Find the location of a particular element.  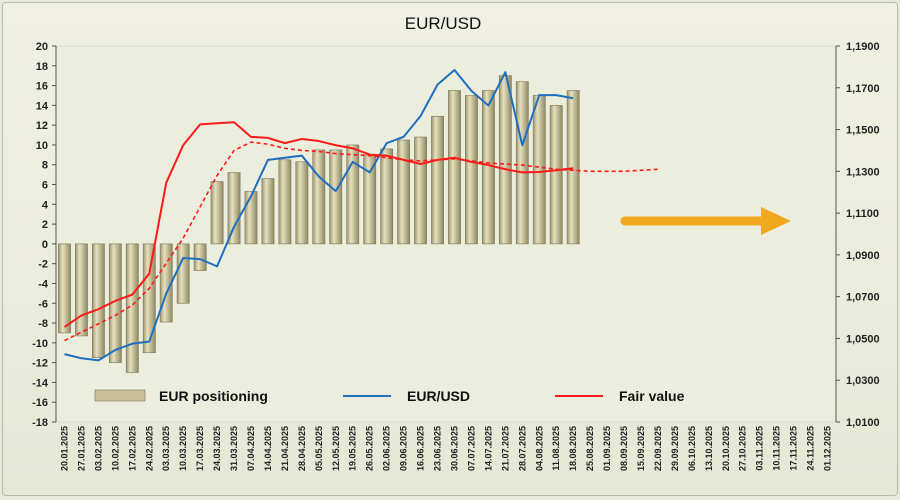

legend-swatch-positioning is located at coordinates (120, 395).